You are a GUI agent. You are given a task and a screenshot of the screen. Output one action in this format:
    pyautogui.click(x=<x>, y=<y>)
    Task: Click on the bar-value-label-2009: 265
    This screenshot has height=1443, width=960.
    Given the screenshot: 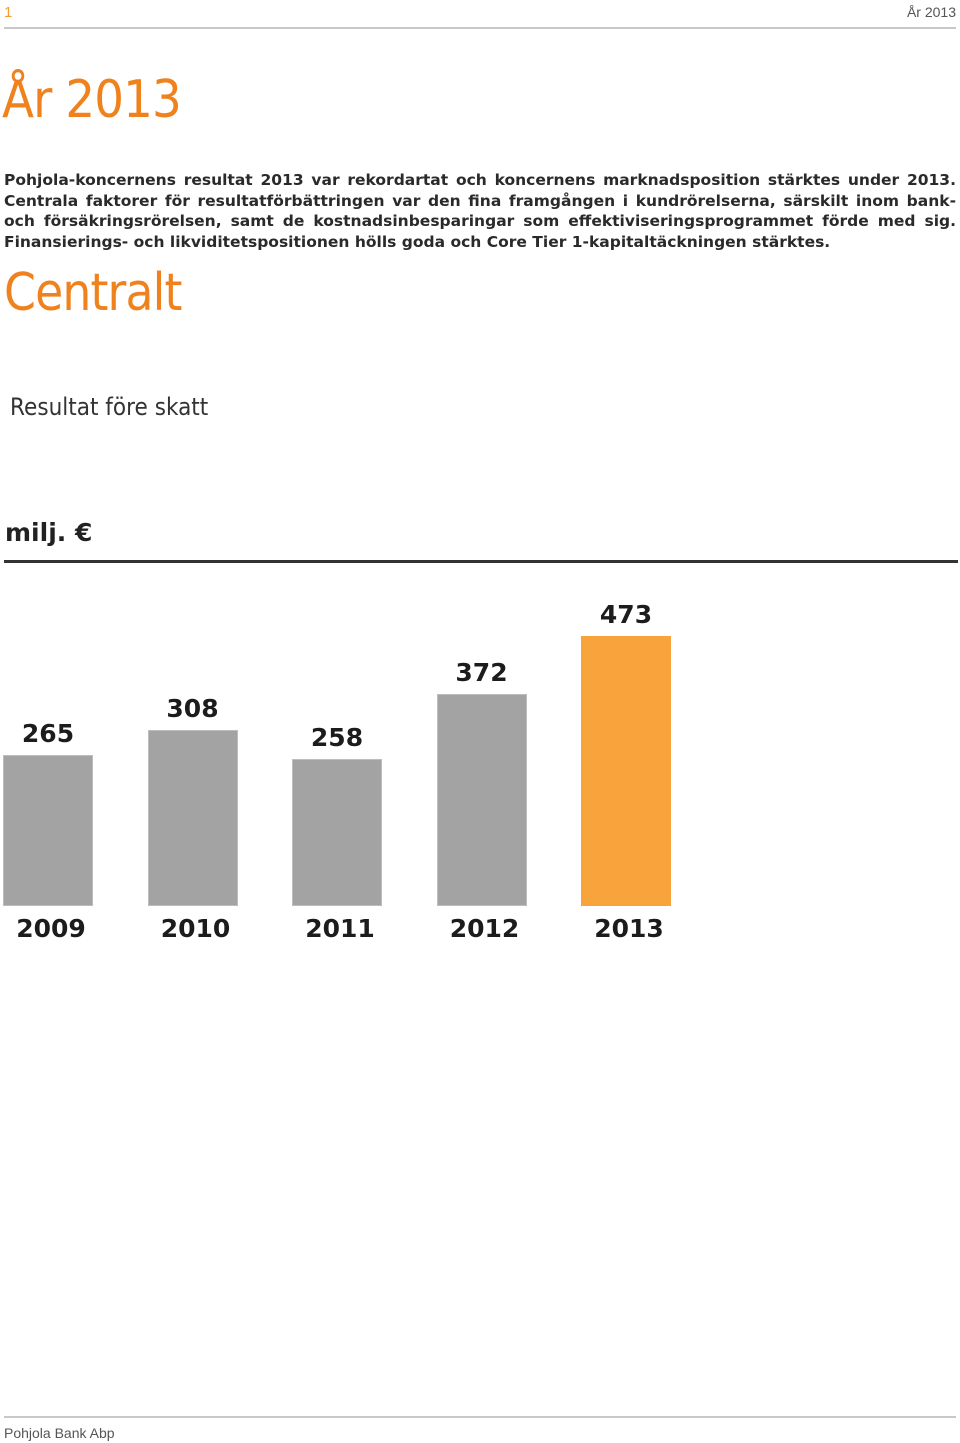 What is the action you would take?
    pyautogui.click(x=48, y=733)
    